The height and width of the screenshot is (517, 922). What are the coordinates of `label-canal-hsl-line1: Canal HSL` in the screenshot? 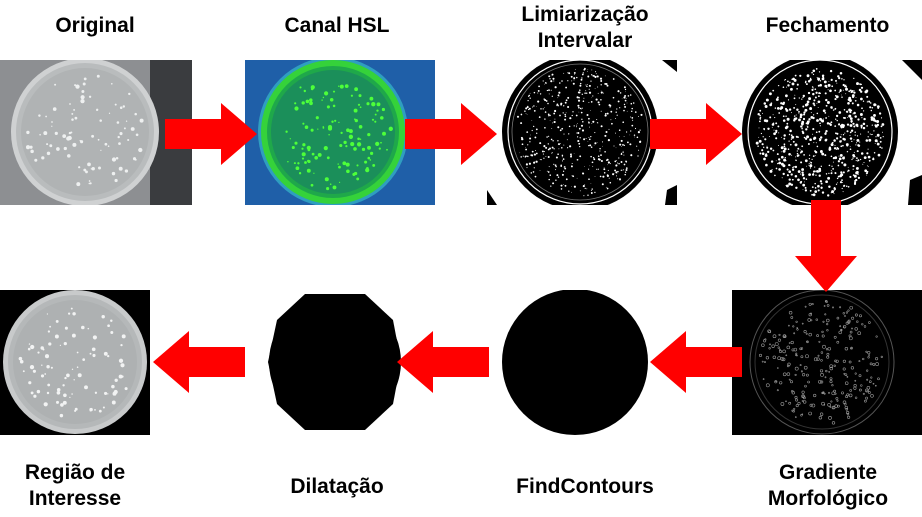 It's located at (337, 25).